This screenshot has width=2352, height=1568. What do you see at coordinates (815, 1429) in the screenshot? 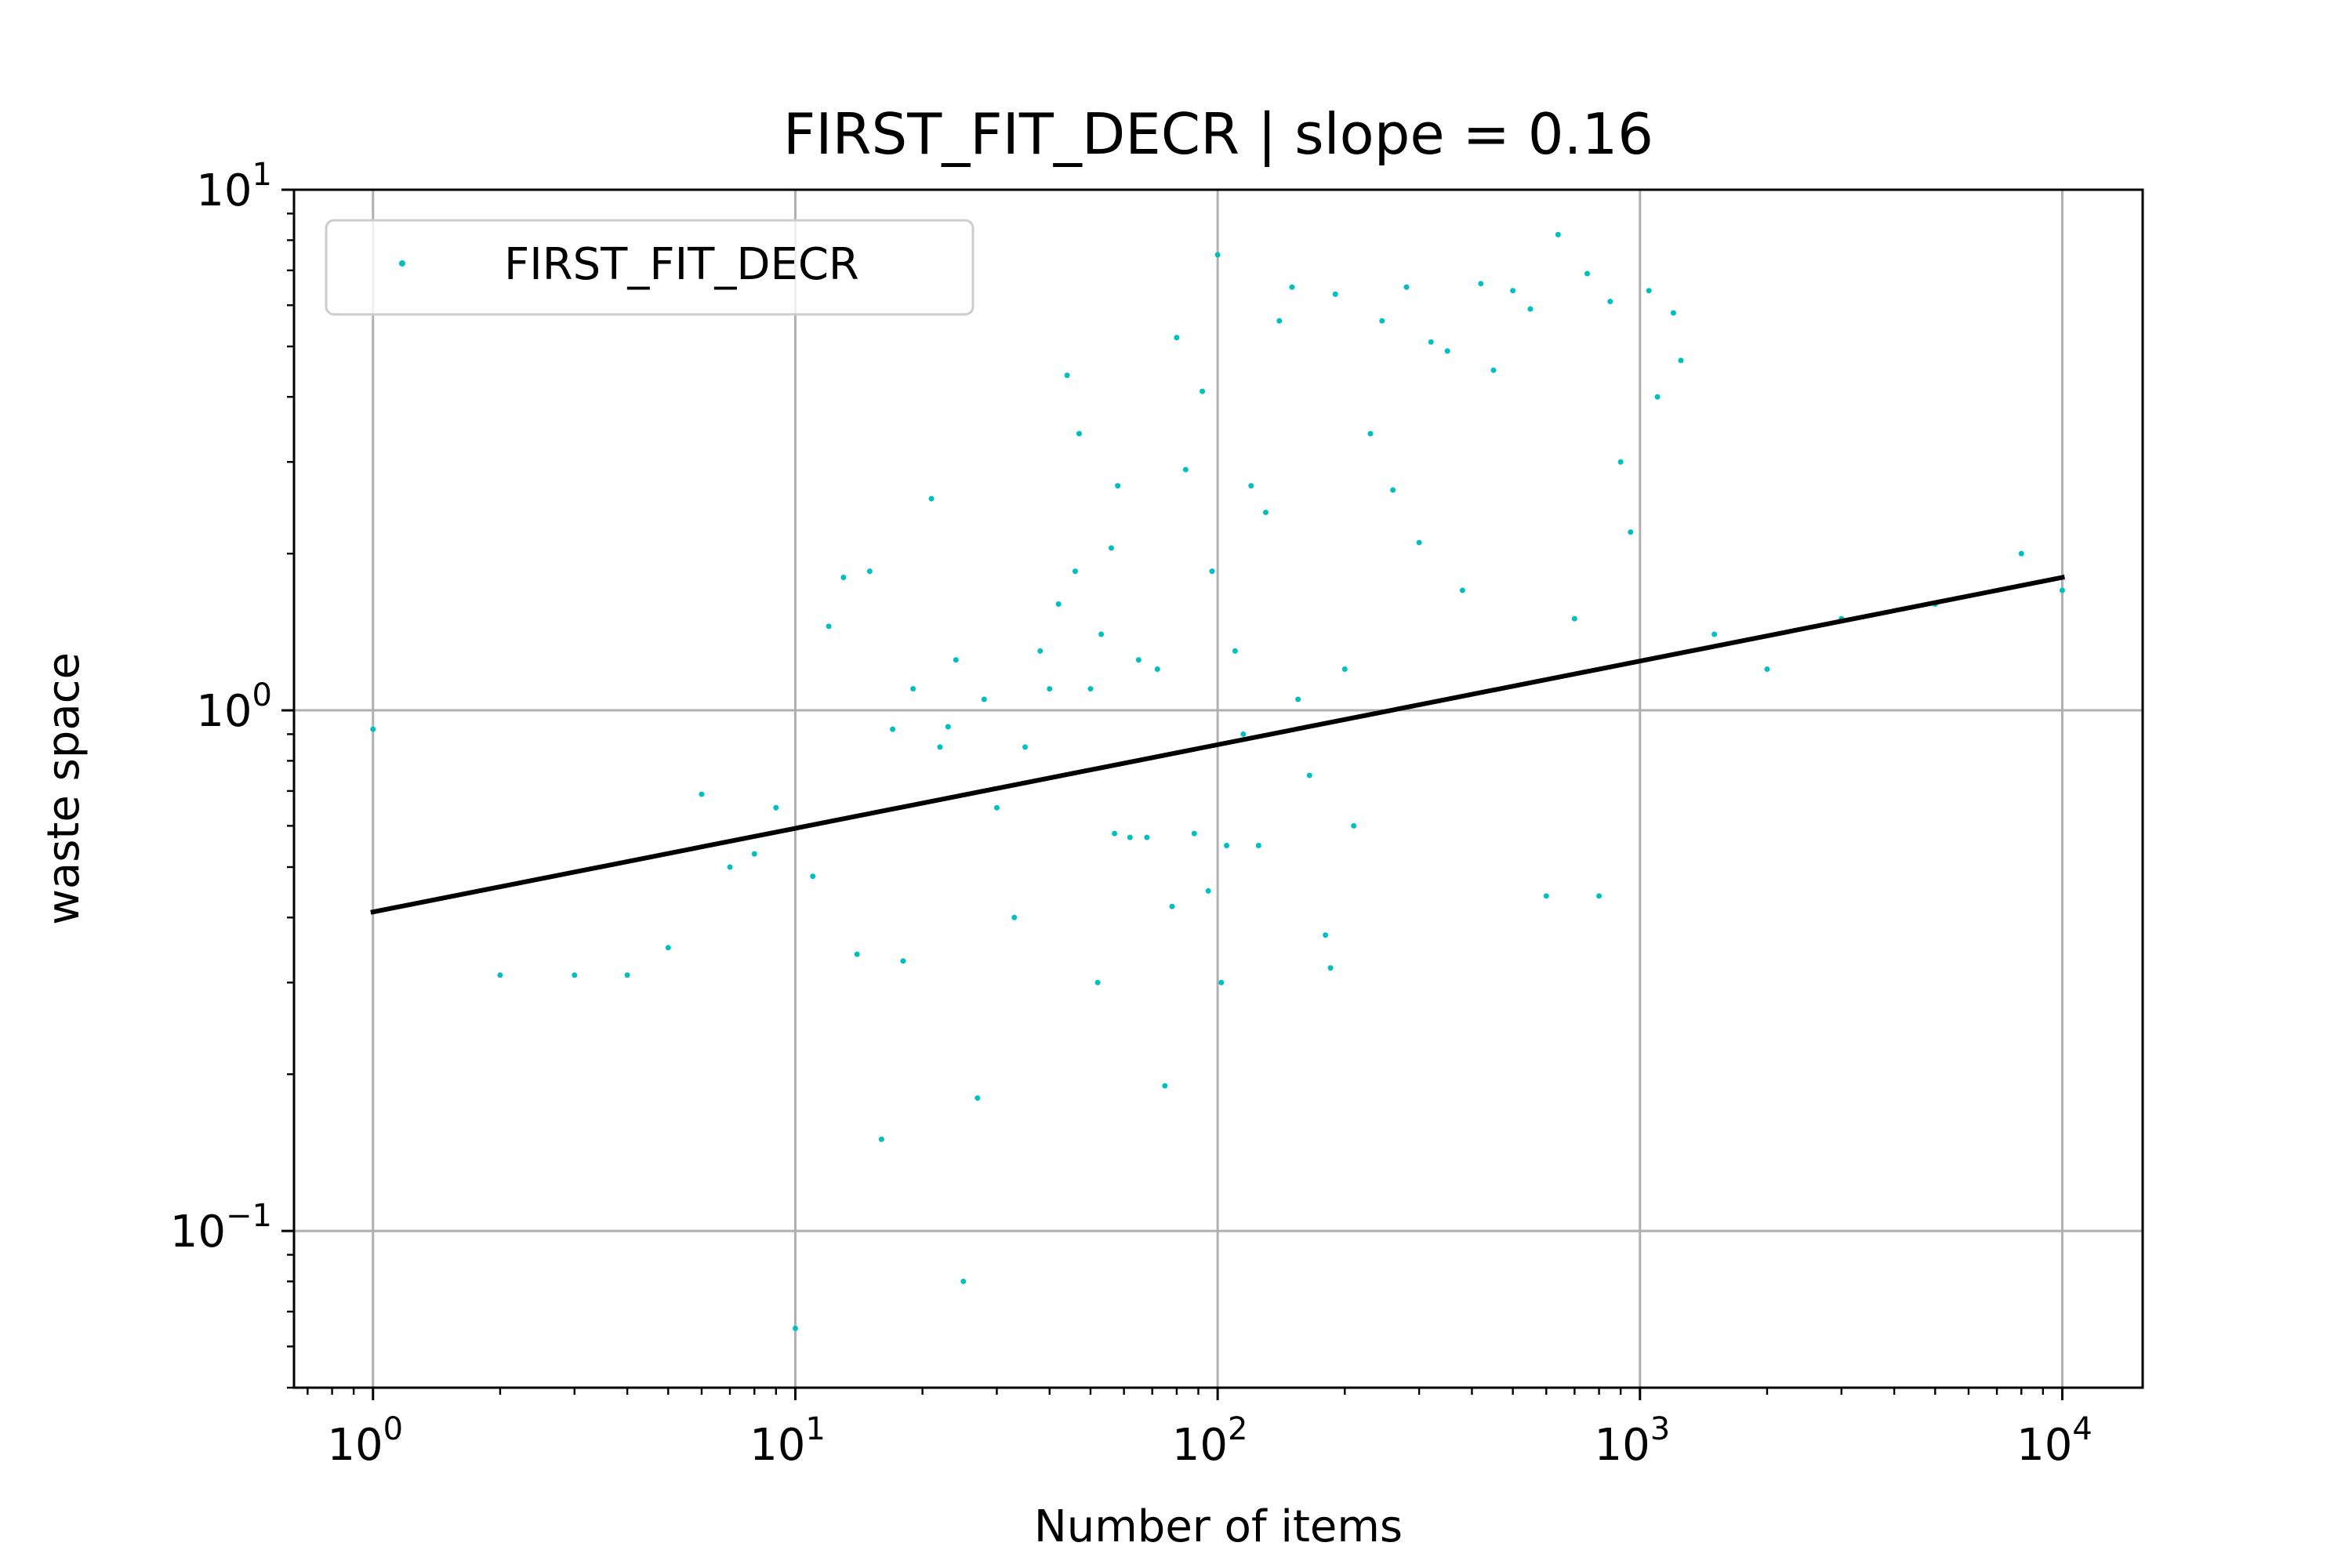
I see `x-tick-label-exponent: 1` at bounding box center [815, 1429].